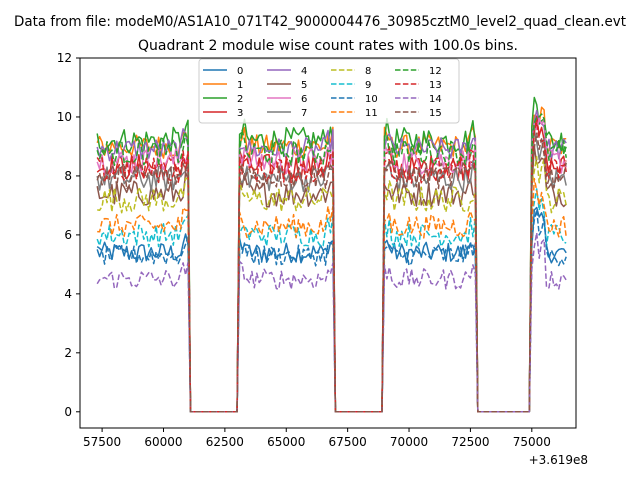 Image resolution: width=640 pixels, height=480 pixels. What do you see at coordinates (470, 442) in the screenshot?
I see `x-tick-label: 72500` at bounding box center [470, 442].